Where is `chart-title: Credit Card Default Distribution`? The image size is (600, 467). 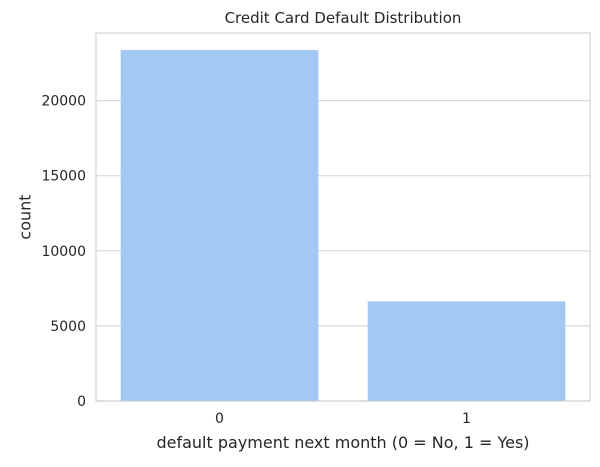
chart-title: Credit Card Default Distribution is located at coordinates (343, 18).